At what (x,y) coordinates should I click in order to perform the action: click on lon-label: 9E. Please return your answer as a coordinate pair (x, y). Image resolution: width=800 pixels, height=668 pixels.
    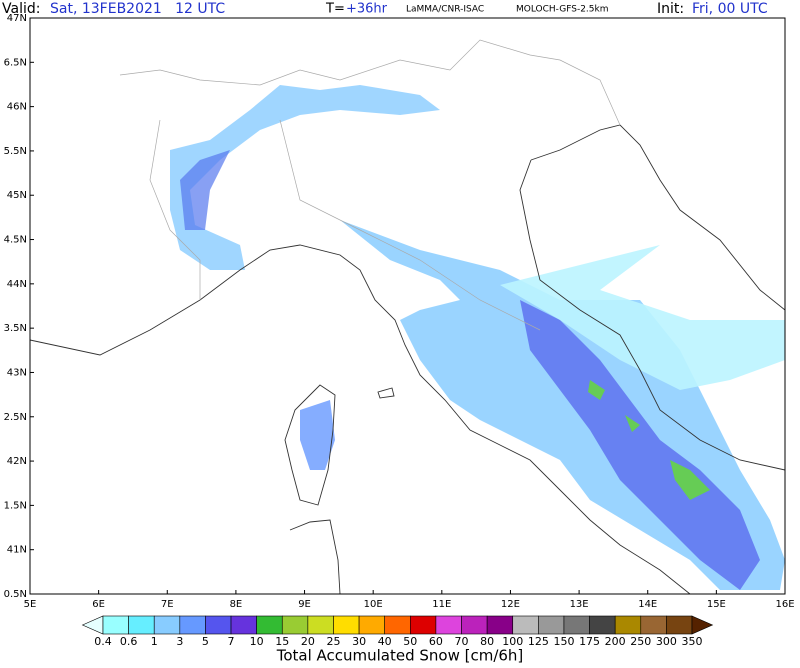
    Looking at the image, I should click on (304, 604).